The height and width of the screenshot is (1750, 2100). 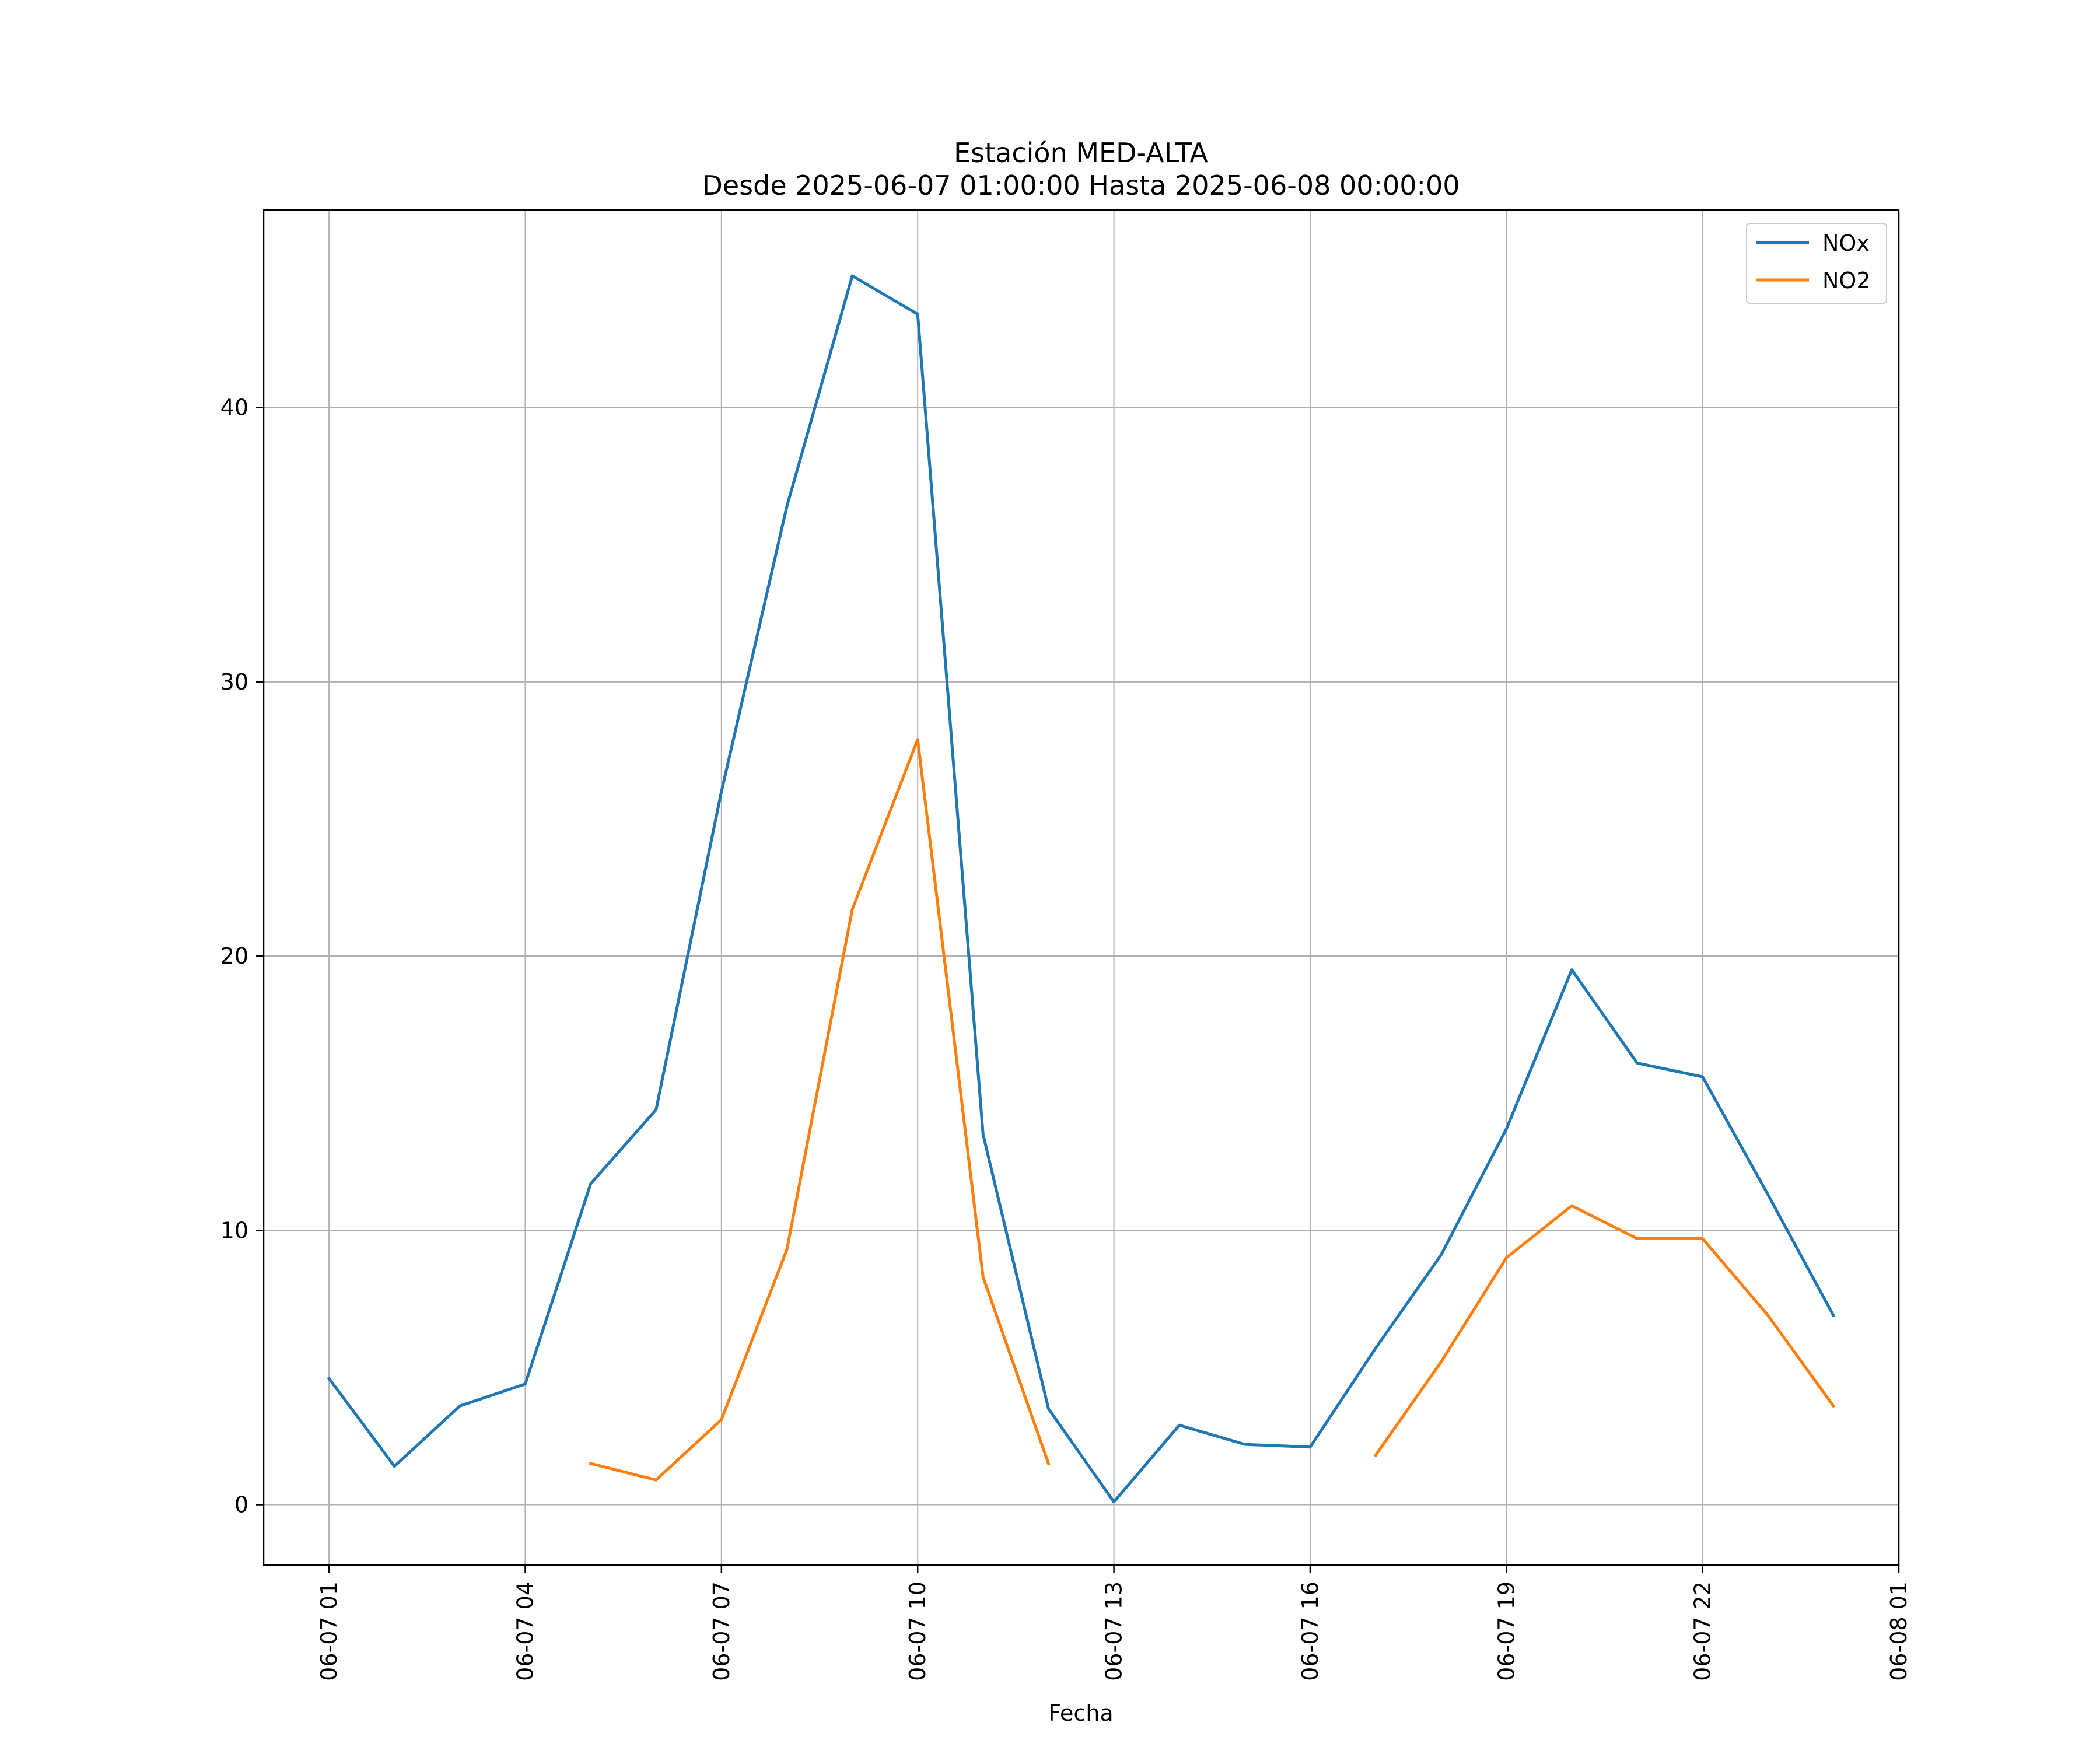 What do you see at coordinates (722, 1631) in the screenshot?
I see `x-tick-label: 06-07 07` at bounding box center [722, 1631].